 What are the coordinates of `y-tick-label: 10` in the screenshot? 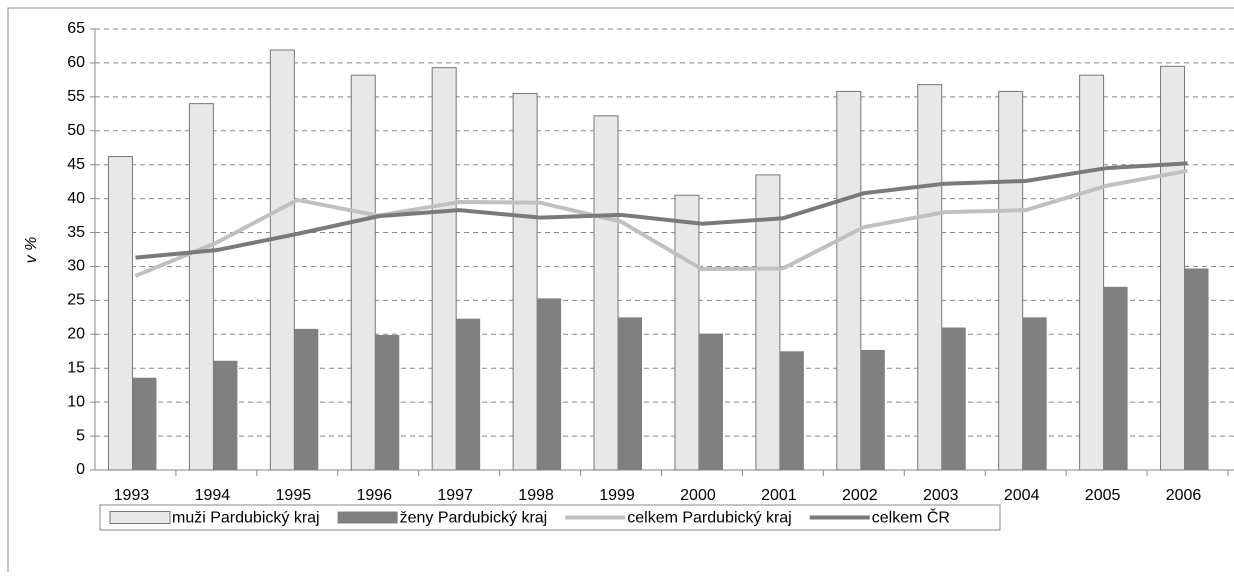 It's located at (76, 401).